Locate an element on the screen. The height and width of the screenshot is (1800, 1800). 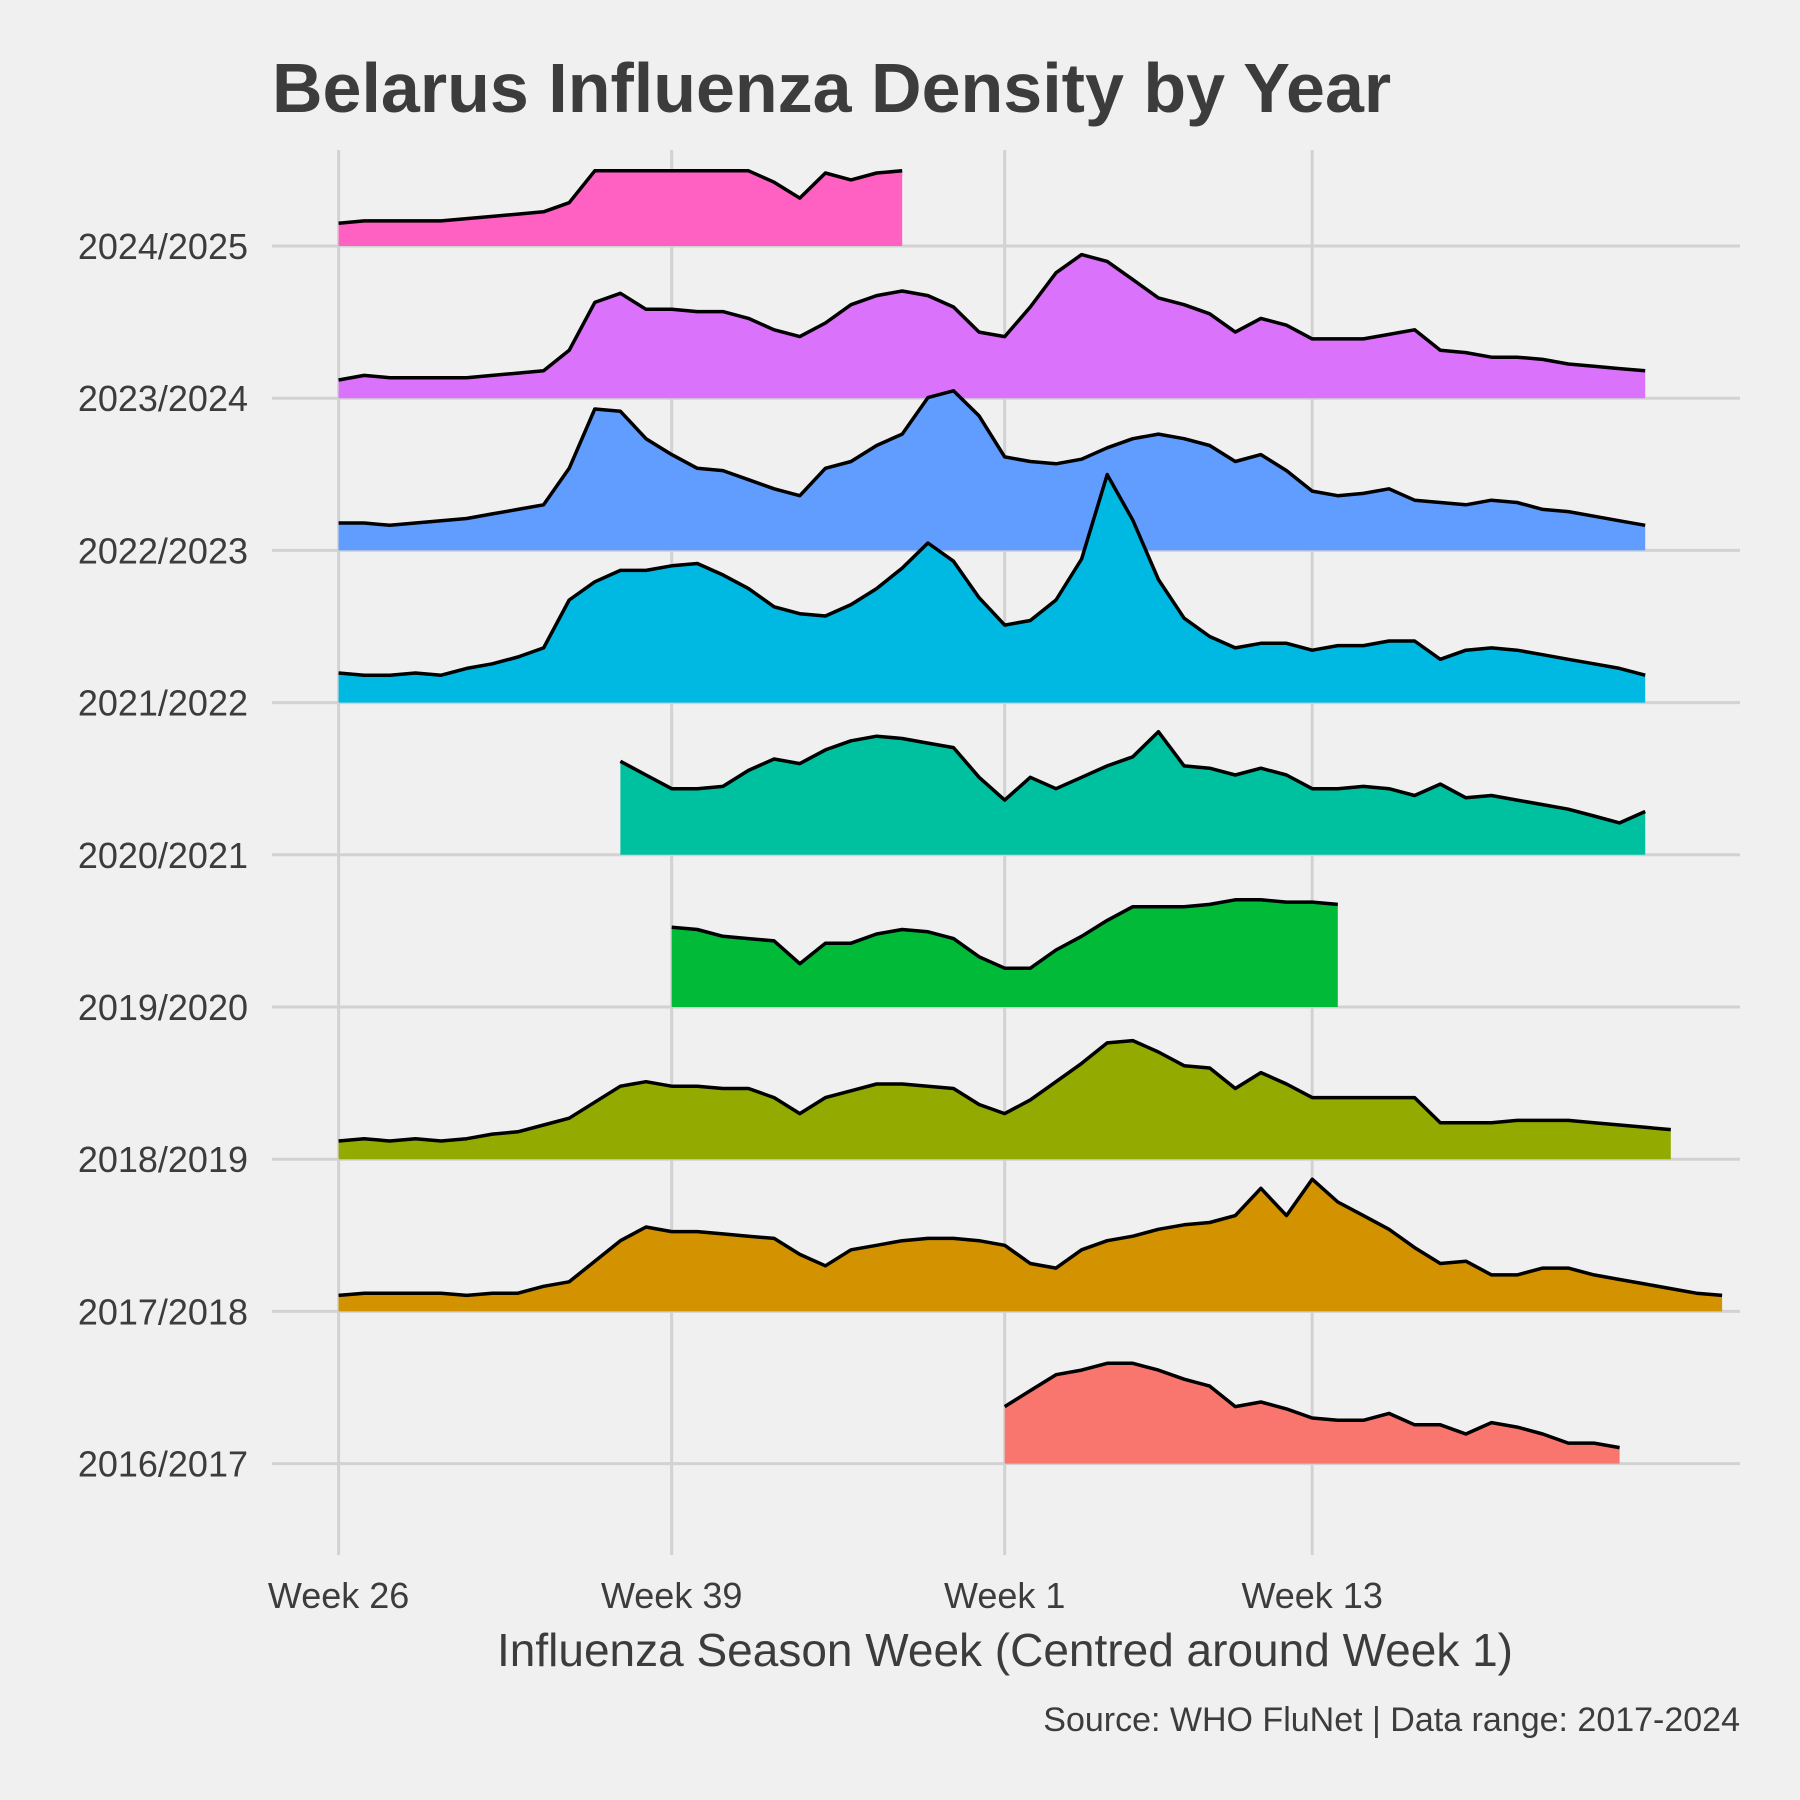
ridge-2017-2018 is located at coordinates (1030, 1244).